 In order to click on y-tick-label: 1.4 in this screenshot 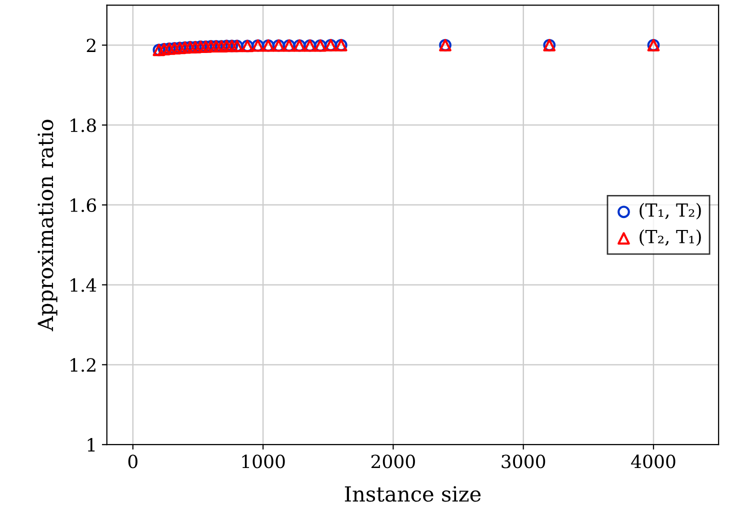, I will do `click(83, 285)`.